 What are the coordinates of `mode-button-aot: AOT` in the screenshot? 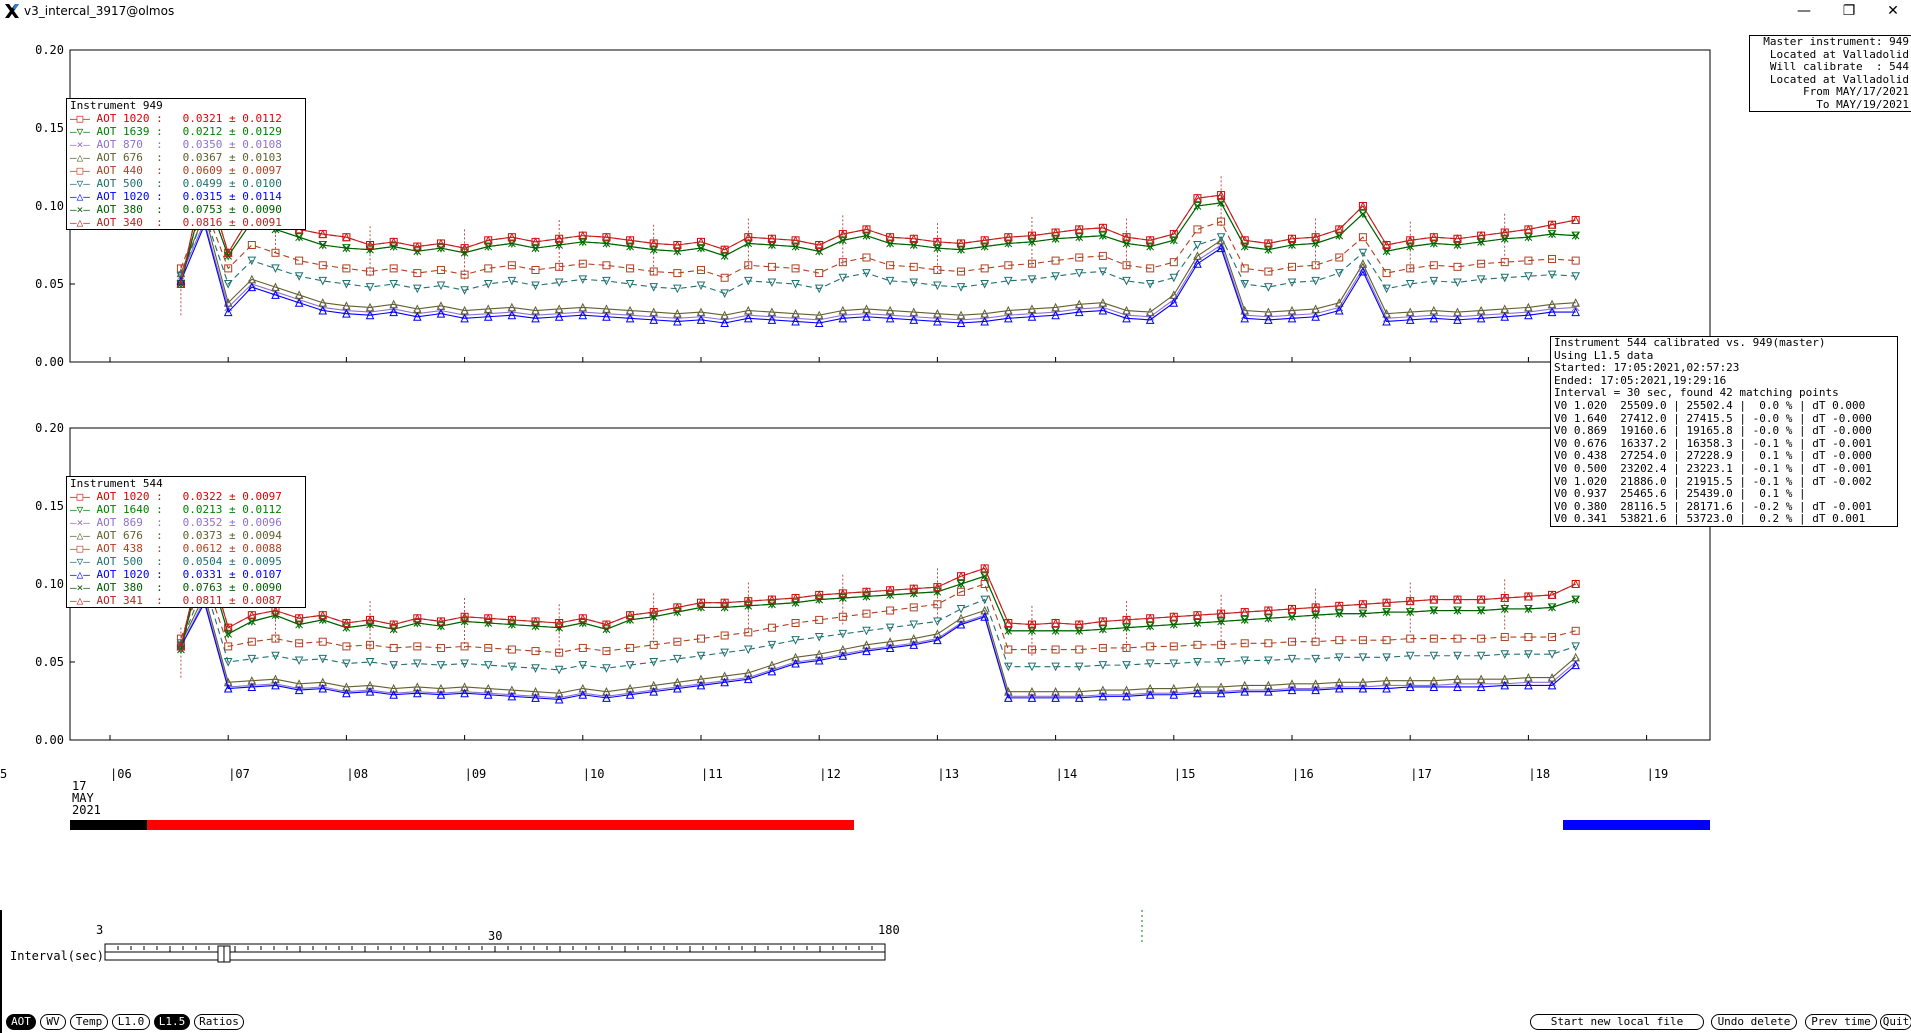 It's located at (21, 1022).